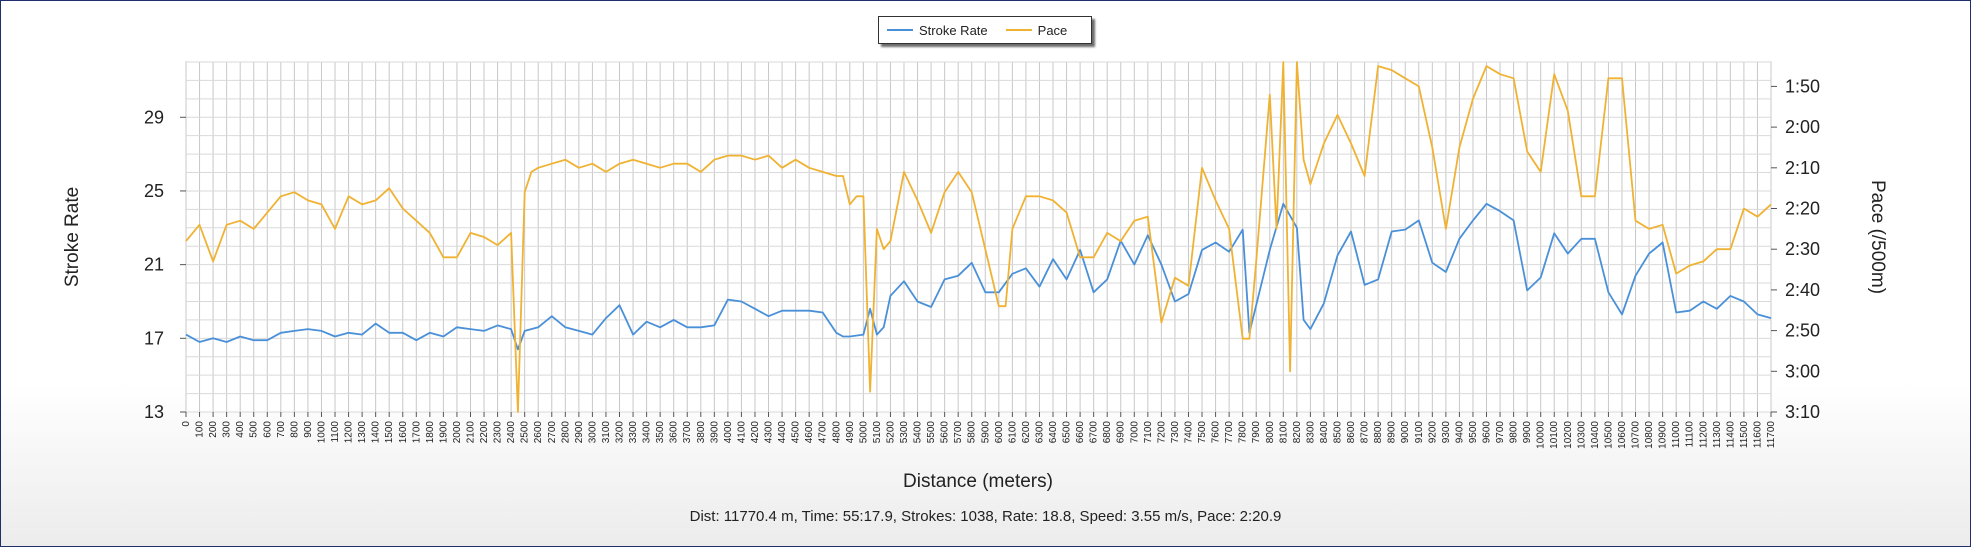 The image size is (1971, 547). Describe the element at coordinates (1581, 435) in the screenshot. I see `x-tick-label: 10300` at that location.